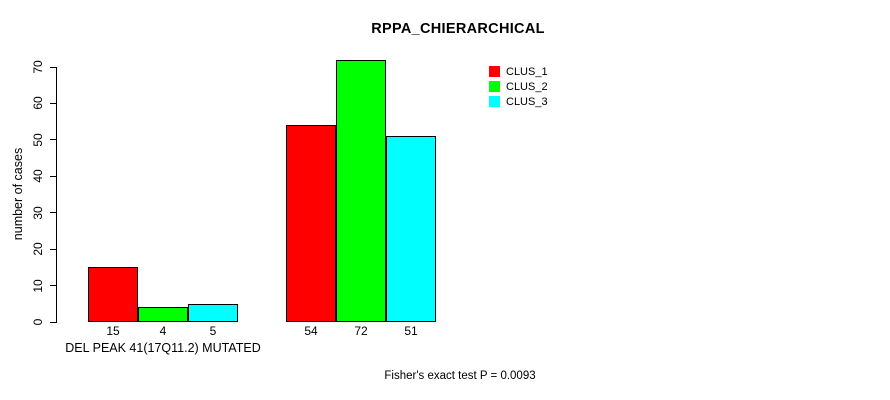  I want to click on y-tick-label: 70, so click(38, 67).